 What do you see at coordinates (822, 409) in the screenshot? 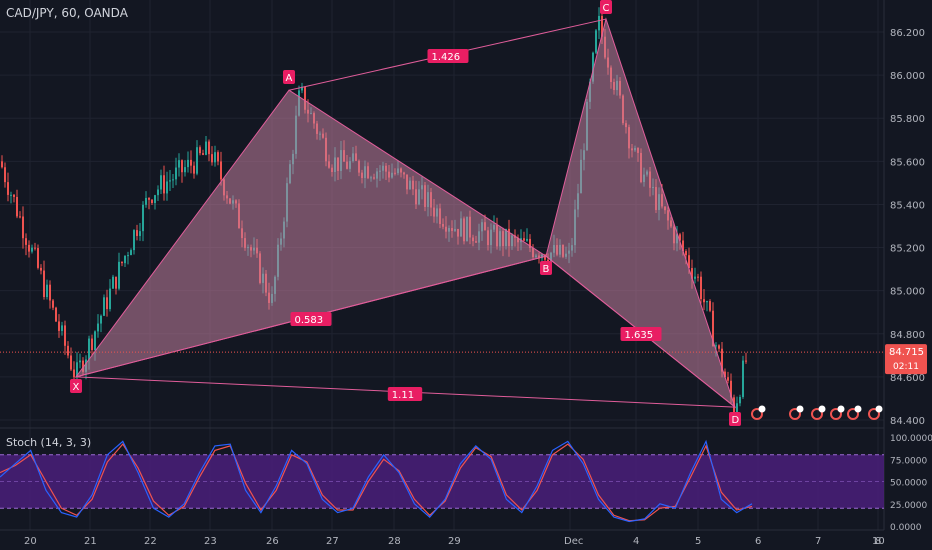
I see `event-badge-icon` at bounding box center [822, 409].